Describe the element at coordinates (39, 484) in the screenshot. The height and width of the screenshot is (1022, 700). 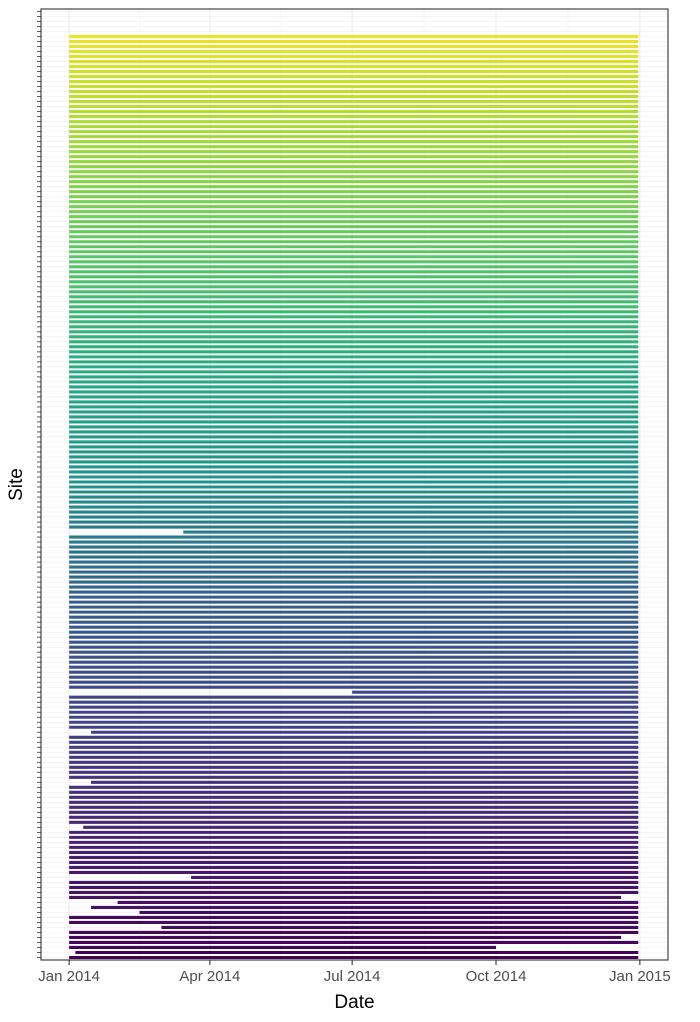
I see `y-axis-ticks` at that location.